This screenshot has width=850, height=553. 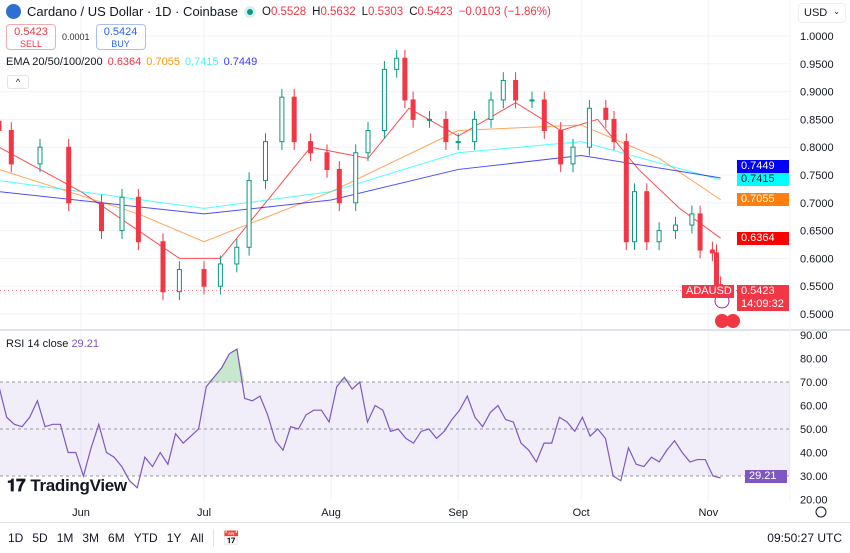 What do you see at coordinates (814, 454) in the screenshot?
I see `rsi-axis-label: 40.00` at bounding box center [814, 454].